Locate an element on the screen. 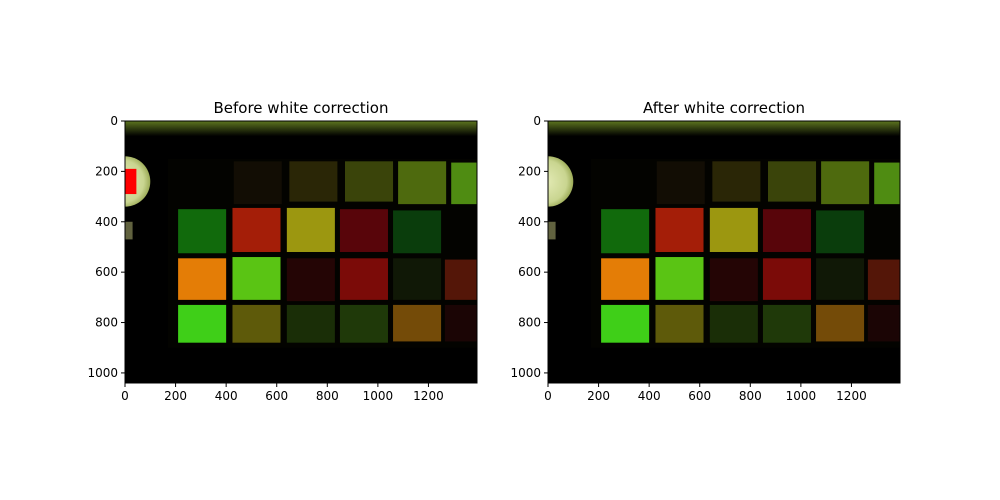  white-reference-marker is located at coordinates (131, 181).